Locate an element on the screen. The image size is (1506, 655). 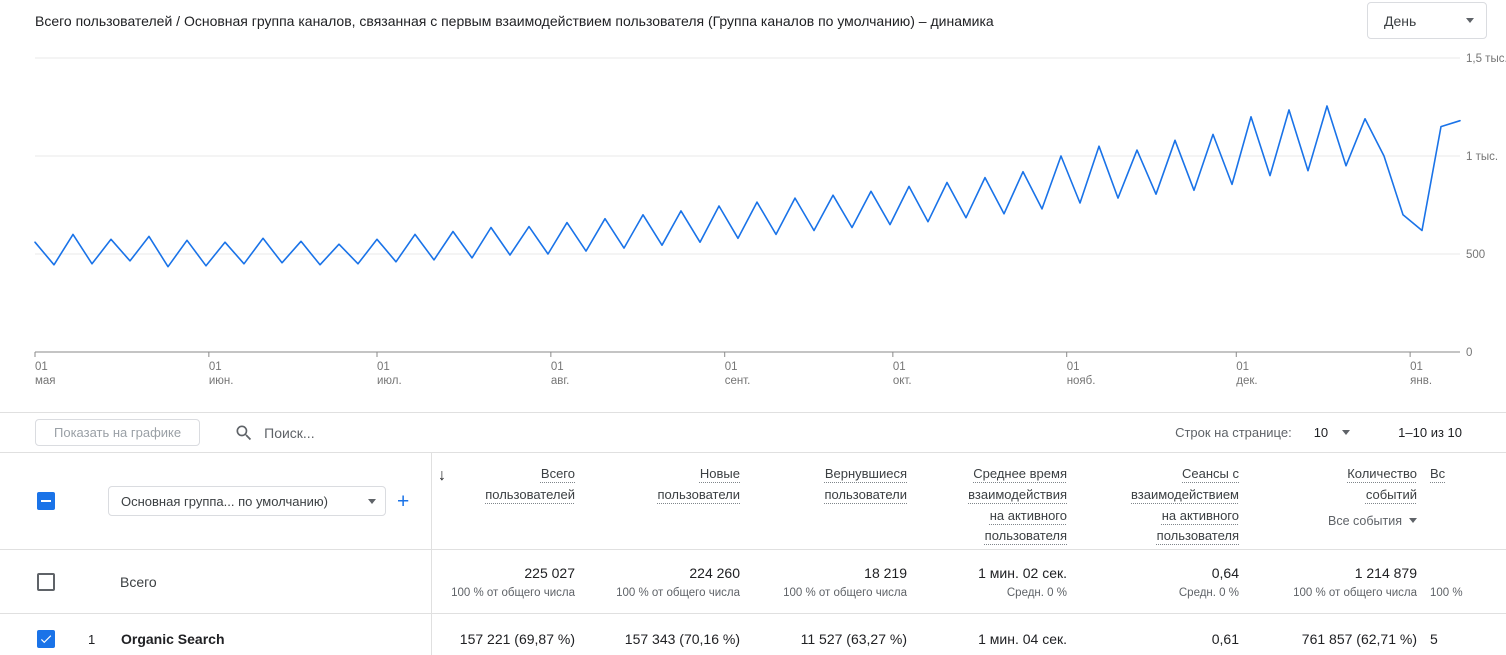
totals-value: 224 260 is located at coordinates (714, 572).